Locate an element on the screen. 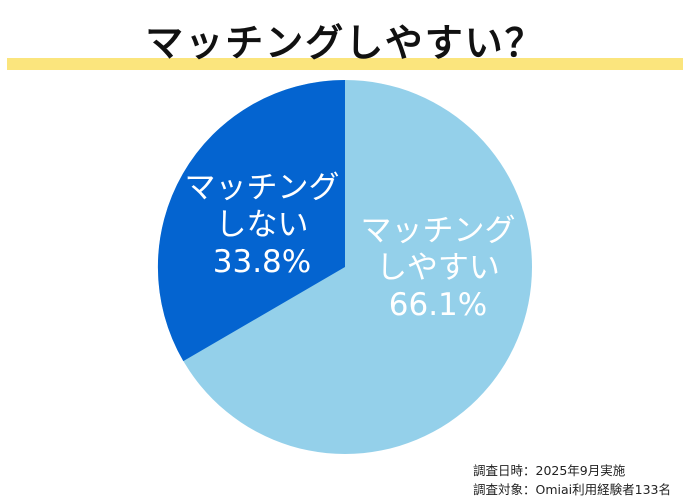 The image size is (690, 500). footnote-subject: 調査対象：Omiai利用経験者133名 is located at coordinates (572, 489).